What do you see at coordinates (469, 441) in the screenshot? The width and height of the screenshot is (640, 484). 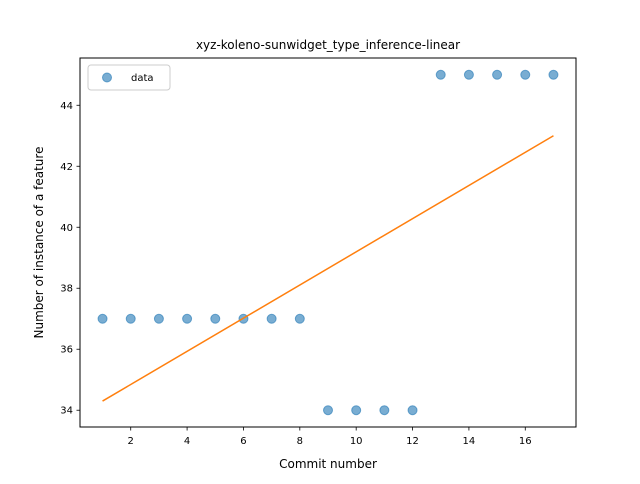 I see `x-tick-label: 14` at bounding box center [469, 441].